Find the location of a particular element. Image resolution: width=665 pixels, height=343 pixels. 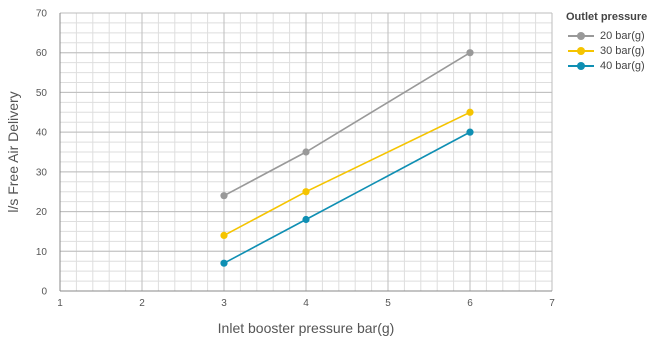

legend-title: Outlet pressure is located at coordinates (607, 17).